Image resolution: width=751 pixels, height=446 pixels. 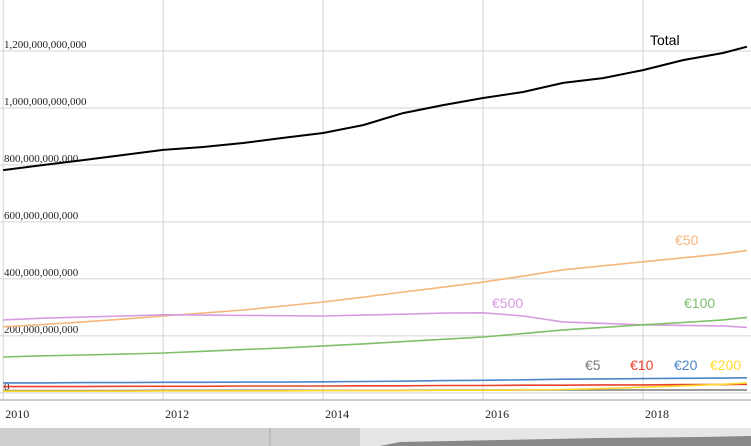 What do you see at coordinates (497, 414) in the screenshot?
I see `x-tick-label: 2016` at bounding box center [497, 414].